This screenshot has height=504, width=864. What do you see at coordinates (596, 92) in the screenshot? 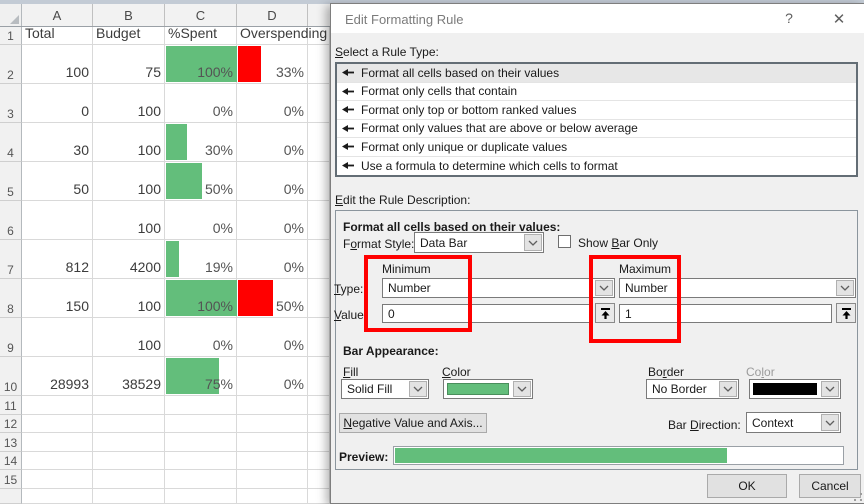
I see `rule-type-option: Format only cells that contain` at bounding box center [596, 92].